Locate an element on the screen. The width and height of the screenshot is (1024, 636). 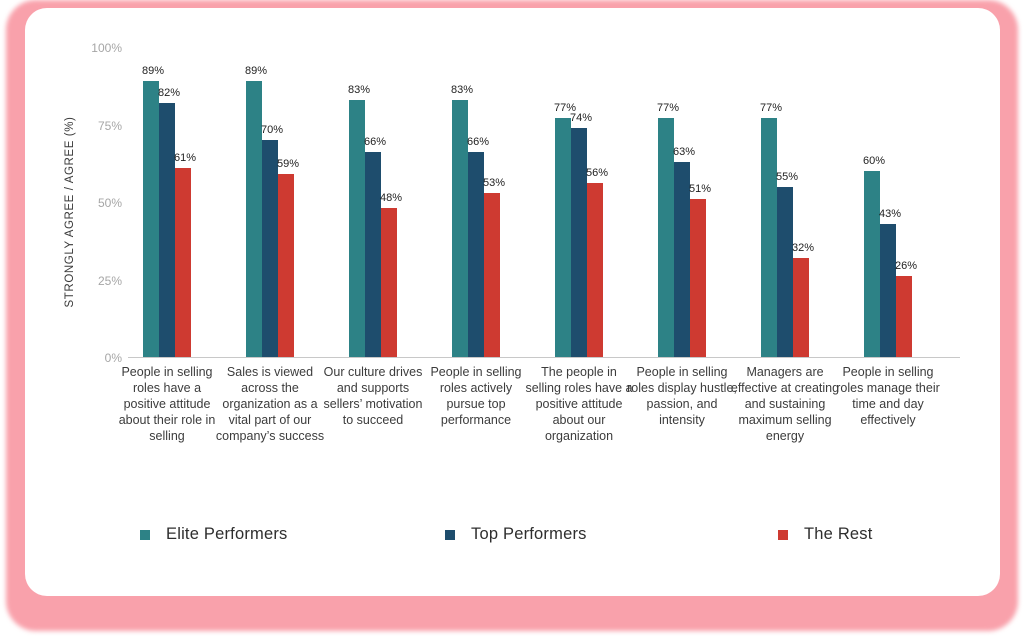
bar-value-label: 59% is located at coordinates (288, 164).